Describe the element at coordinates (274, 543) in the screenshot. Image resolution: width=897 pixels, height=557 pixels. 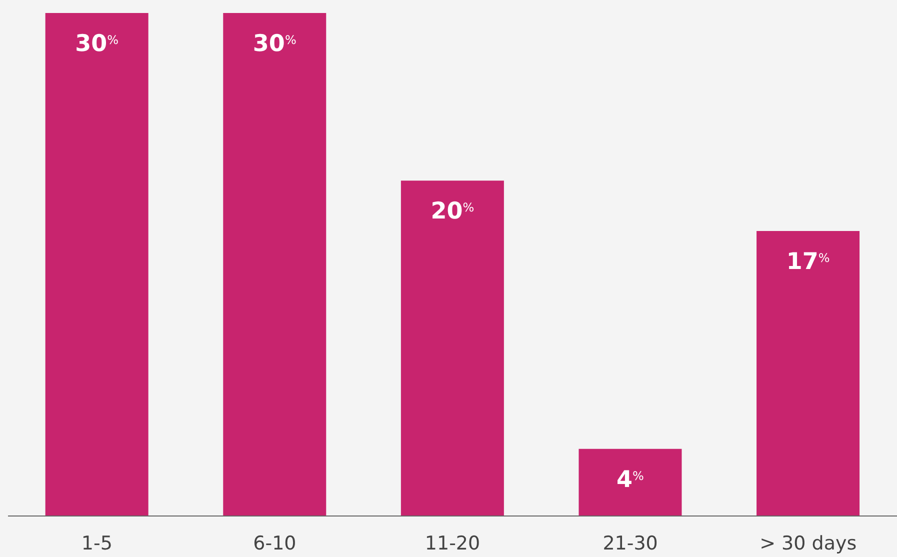
I see `x-tick-label: 6-10` at that location.